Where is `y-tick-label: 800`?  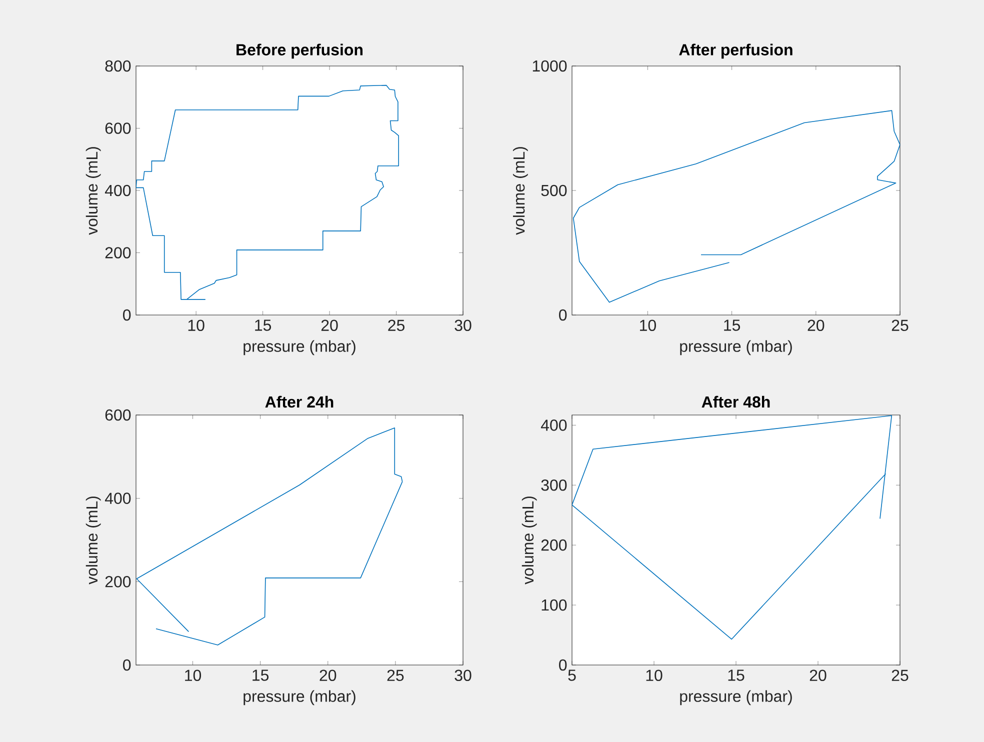 y-tick-label: 800 is located at coordinates (118, 66).